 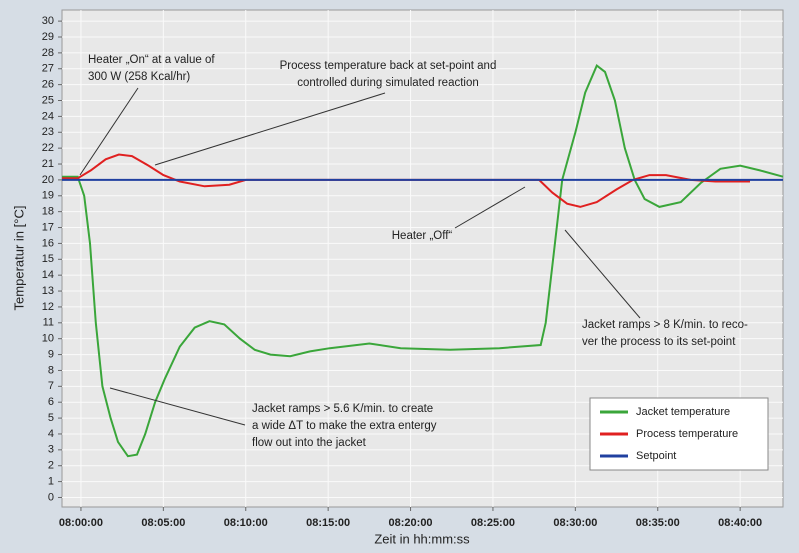 I want to click on y-tick-label: 23, so click(x=48, y=132).